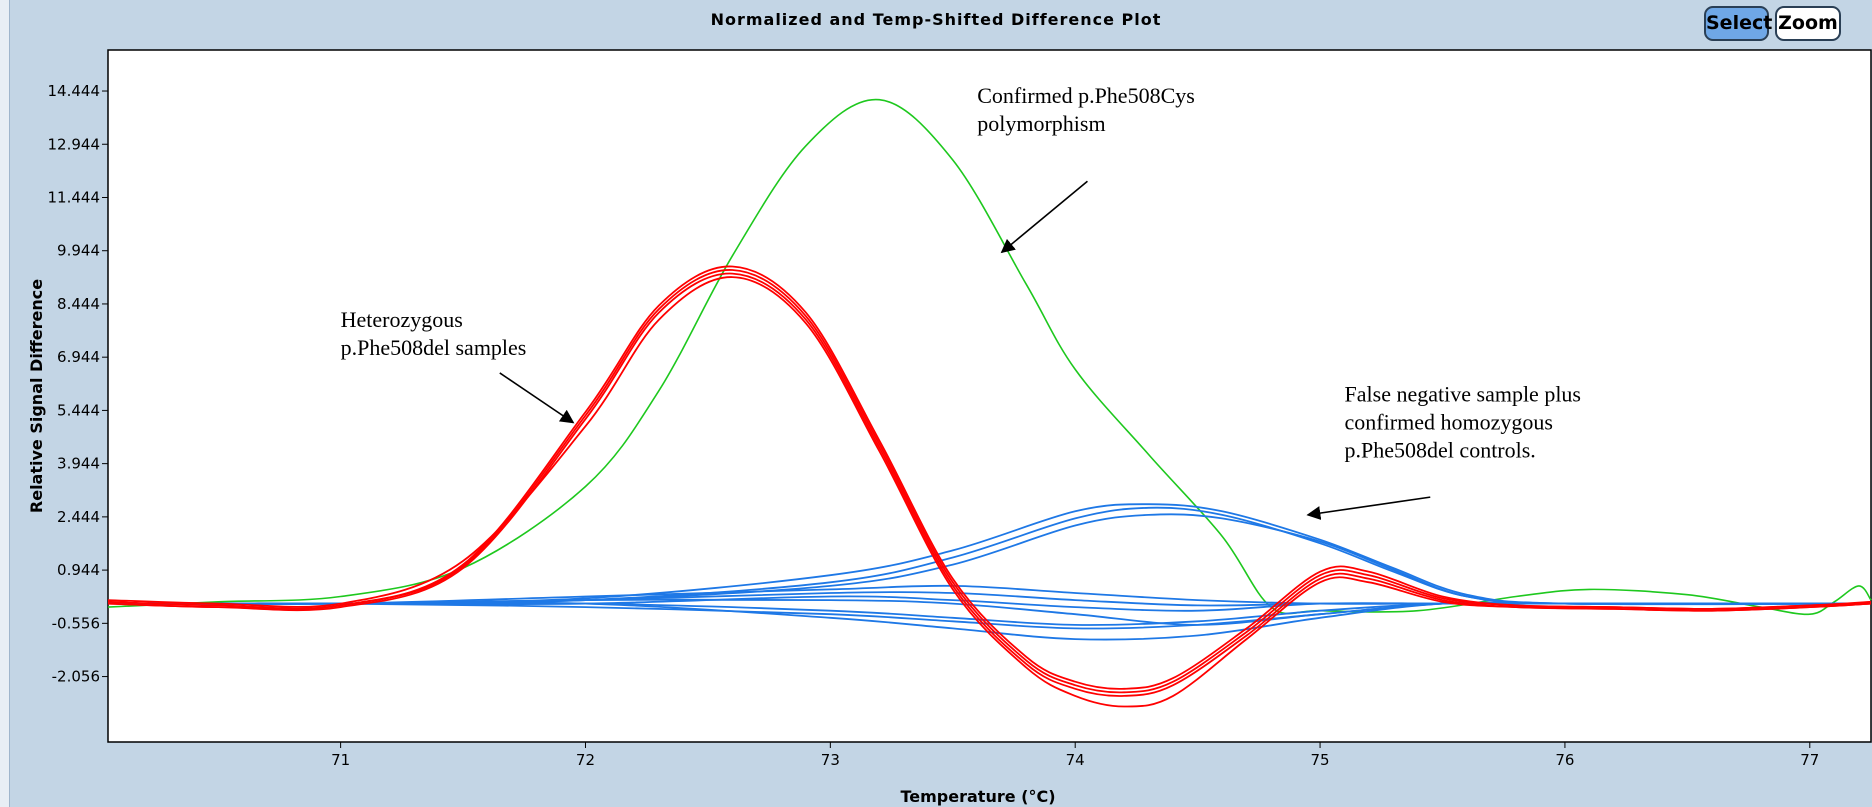  I want to click on y-tick-label: 12.944, so click(74, 144).